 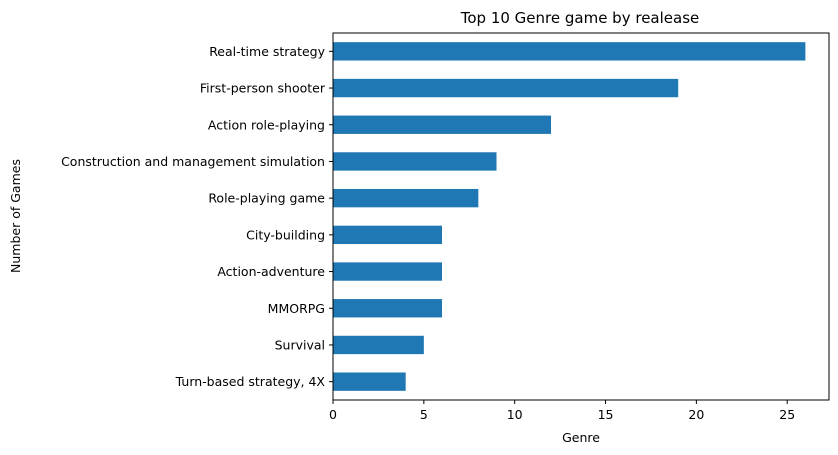 I want to click on y-tick-label: City-building, so click(x=285, y=234).